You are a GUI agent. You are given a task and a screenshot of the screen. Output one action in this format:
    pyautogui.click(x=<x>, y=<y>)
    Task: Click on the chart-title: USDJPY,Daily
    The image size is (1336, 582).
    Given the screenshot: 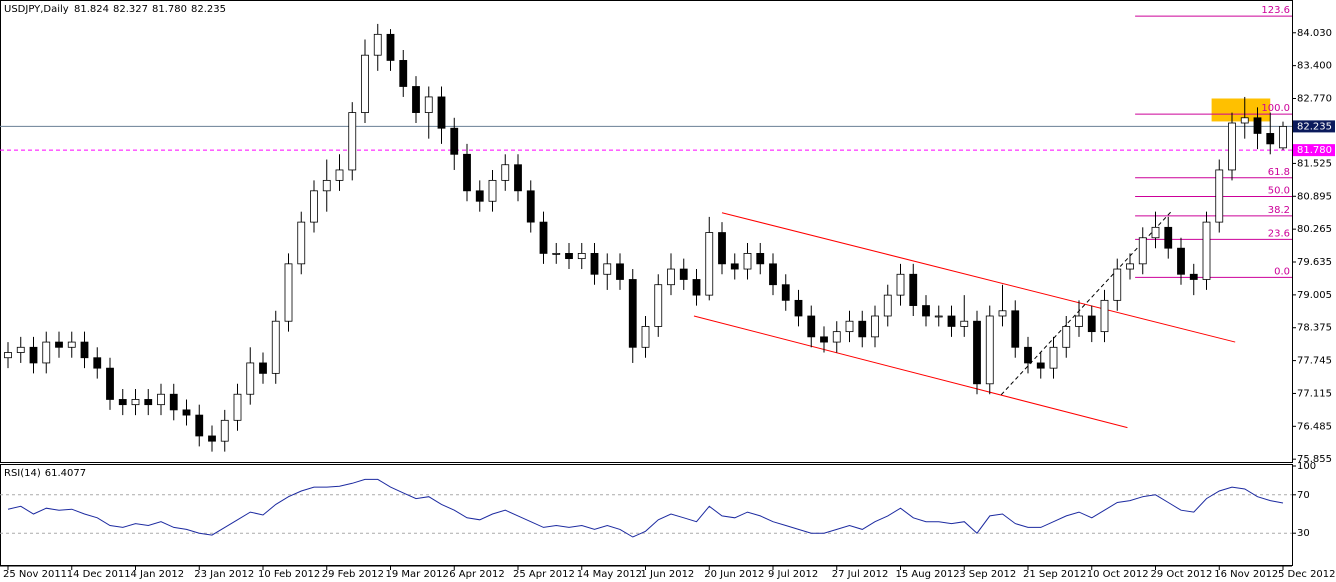 What is the action you would take?
    pyautogui.click(x=36, y=9)
    